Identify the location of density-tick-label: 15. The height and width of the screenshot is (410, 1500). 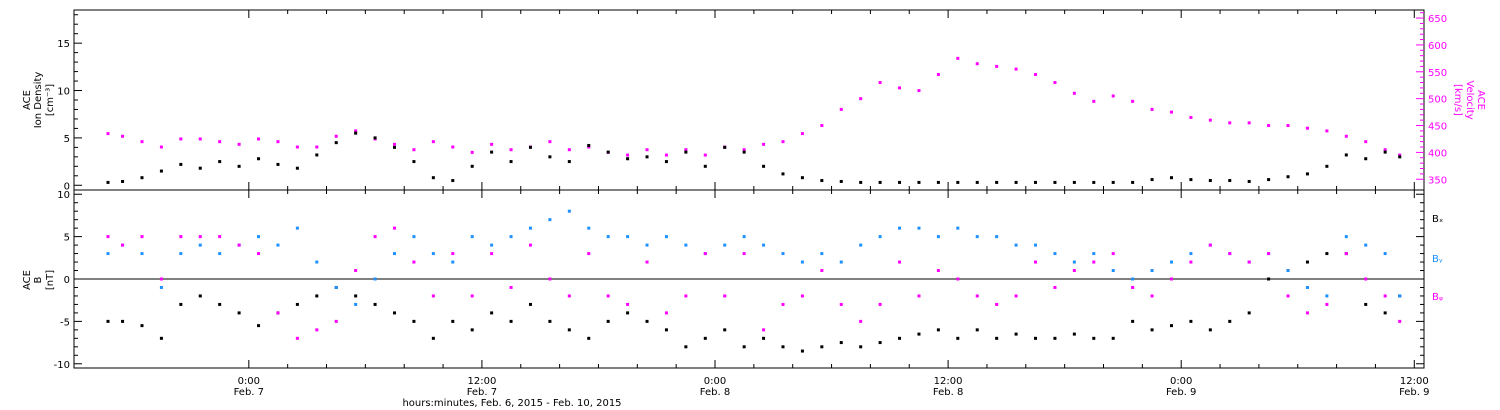
(63, 44).